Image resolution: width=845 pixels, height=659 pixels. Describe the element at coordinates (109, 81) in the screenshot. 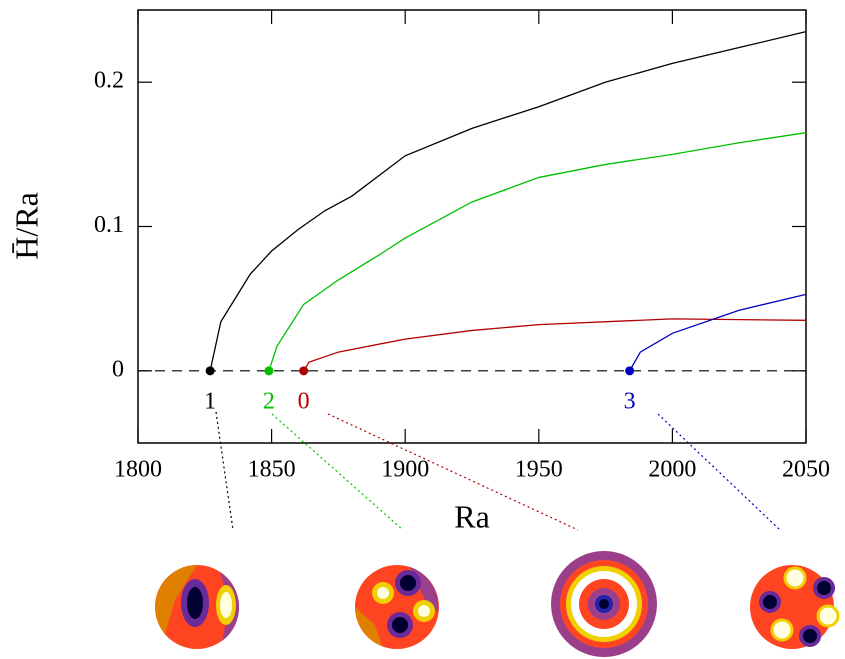

I see `y-tick-label: 0.2` at that location.